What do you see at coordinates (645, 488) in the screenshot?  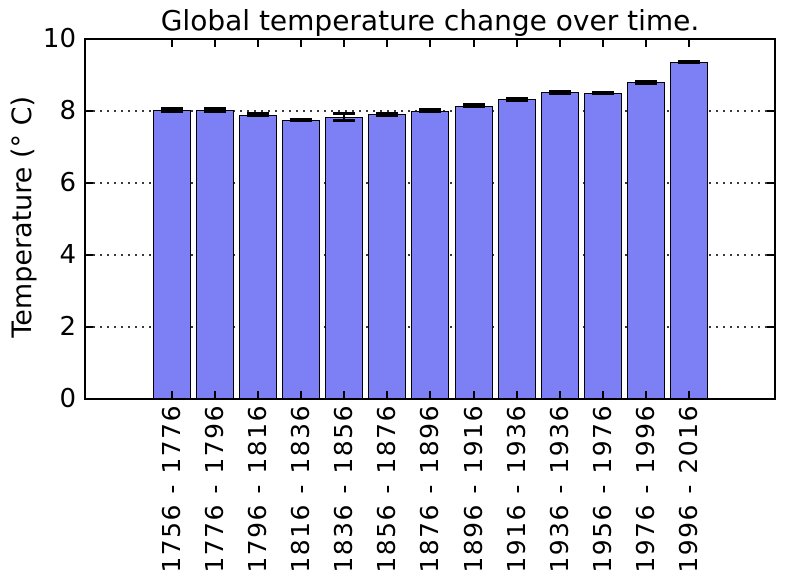 I see `x-tick-label: 1976 - 1996` at bounding box center [645, 488].